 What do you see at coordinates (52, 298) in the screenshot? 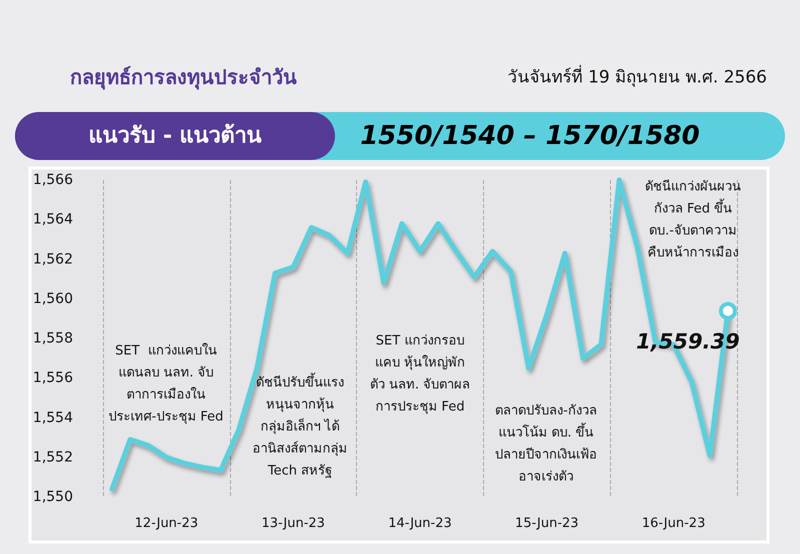
I see `y-tick-label: 1,560` at bounding box center [52, 298].